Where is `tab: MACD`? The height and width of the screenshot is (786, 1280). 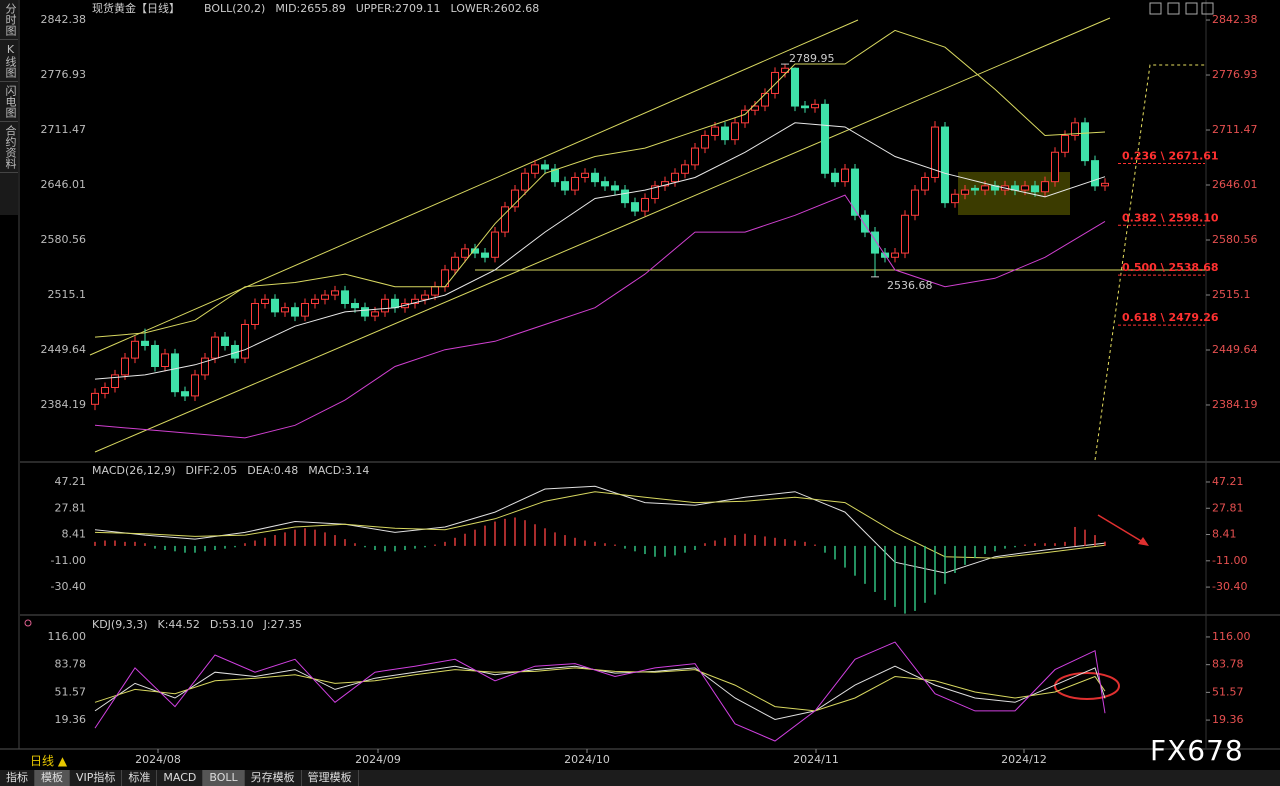 tab: MACD is located at coordinates (180, 778).